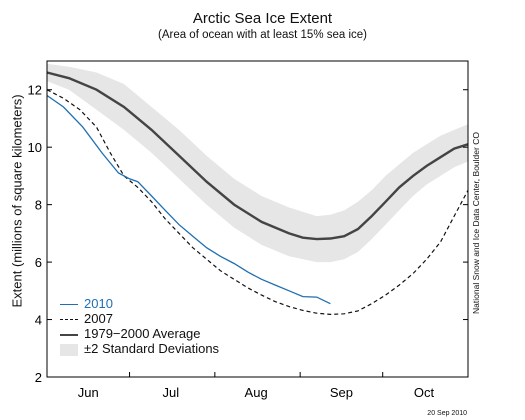 This screenshot has height=420, width=525. Describe the element at coordinates (98, 304) in the screenshot. I see `legend-label-2010: 2010` at that location.